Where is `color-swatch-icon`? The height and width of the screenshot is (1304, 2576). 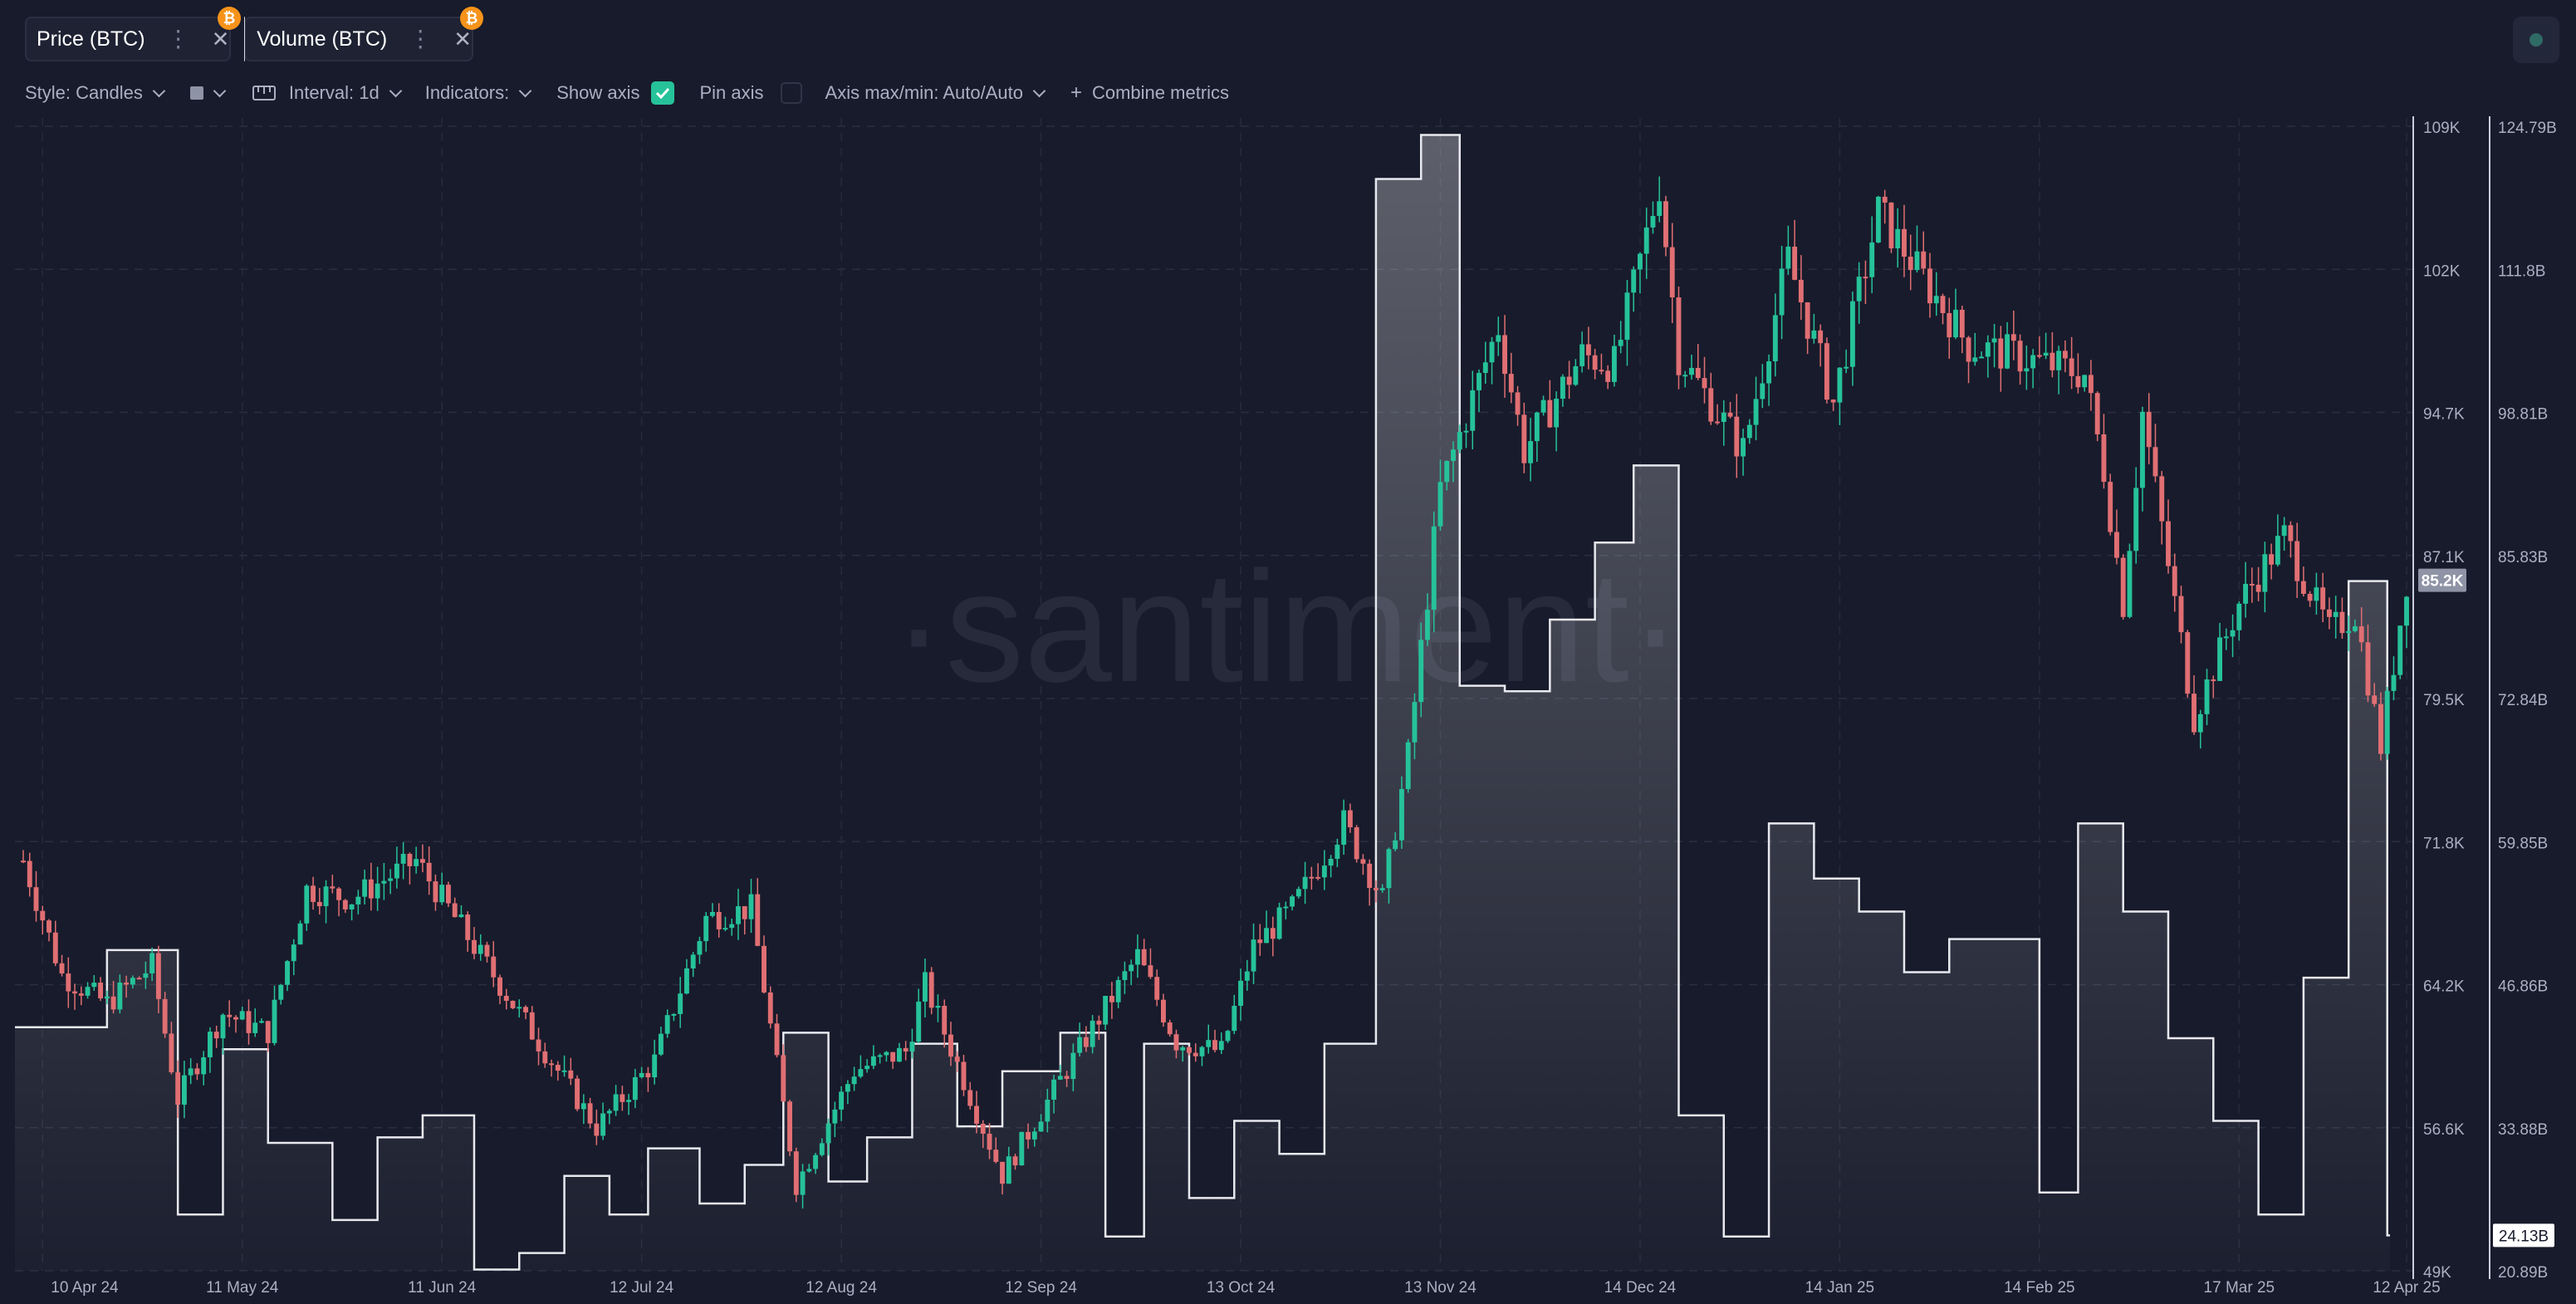
color-swatch-icon is located at coordinates (196, 93).